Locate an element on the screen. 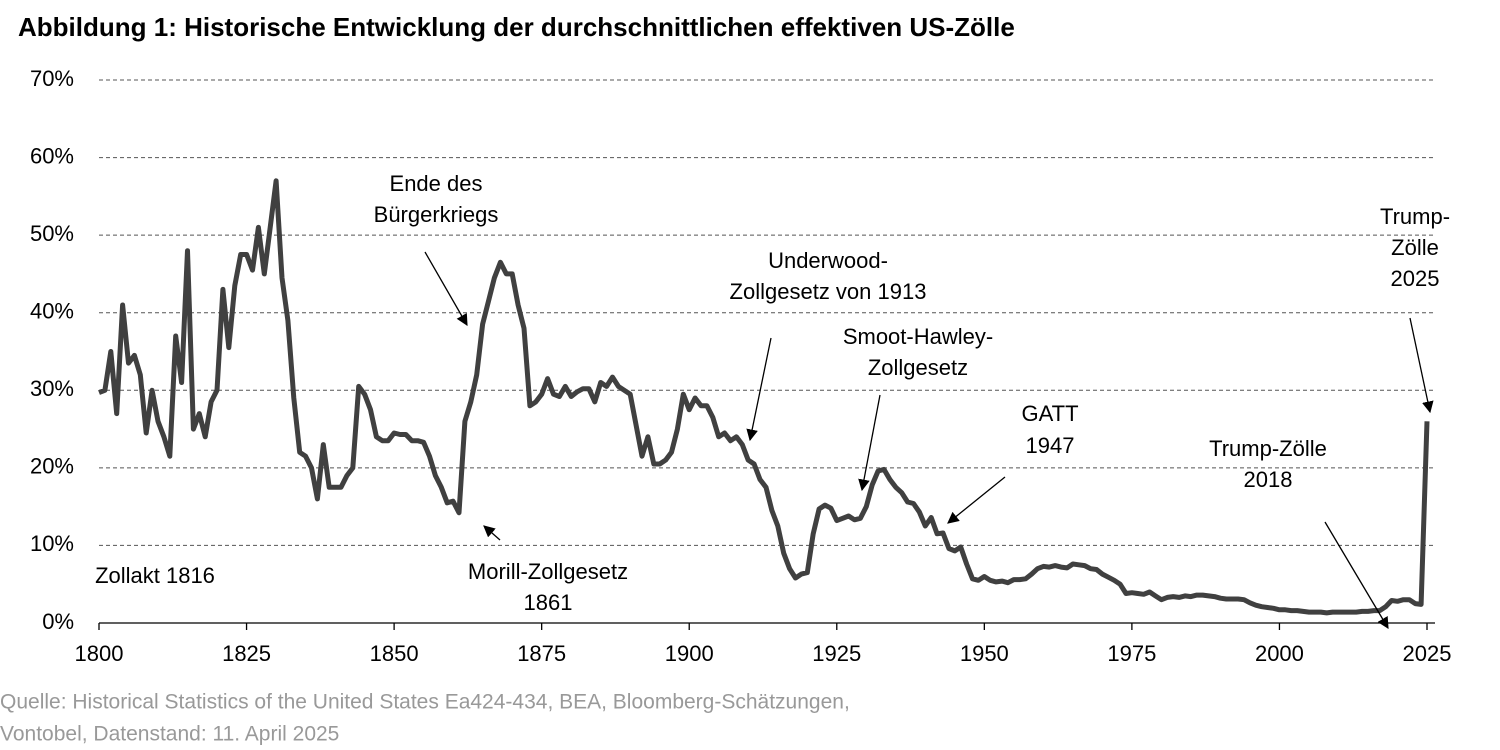  y-tick-label: 60% is located at coordinates (52, 155).